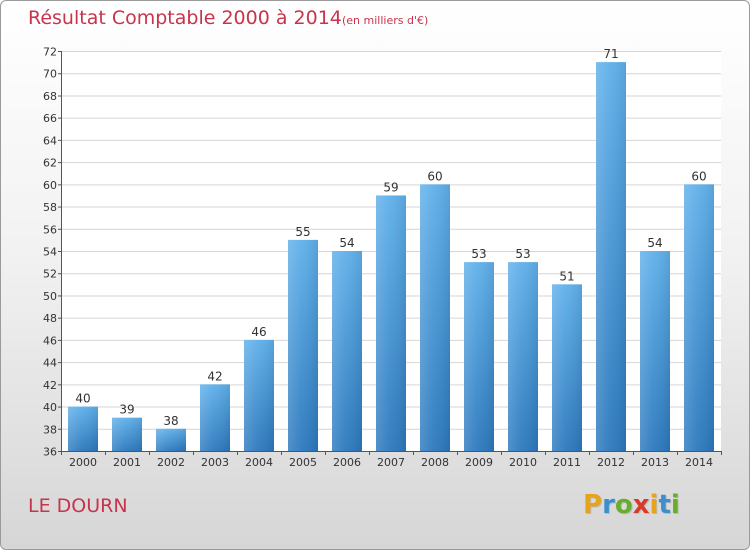 The height and width of the screenshot is (550, 750). I want to click on y-tick-label: 68, so click(50, 96).